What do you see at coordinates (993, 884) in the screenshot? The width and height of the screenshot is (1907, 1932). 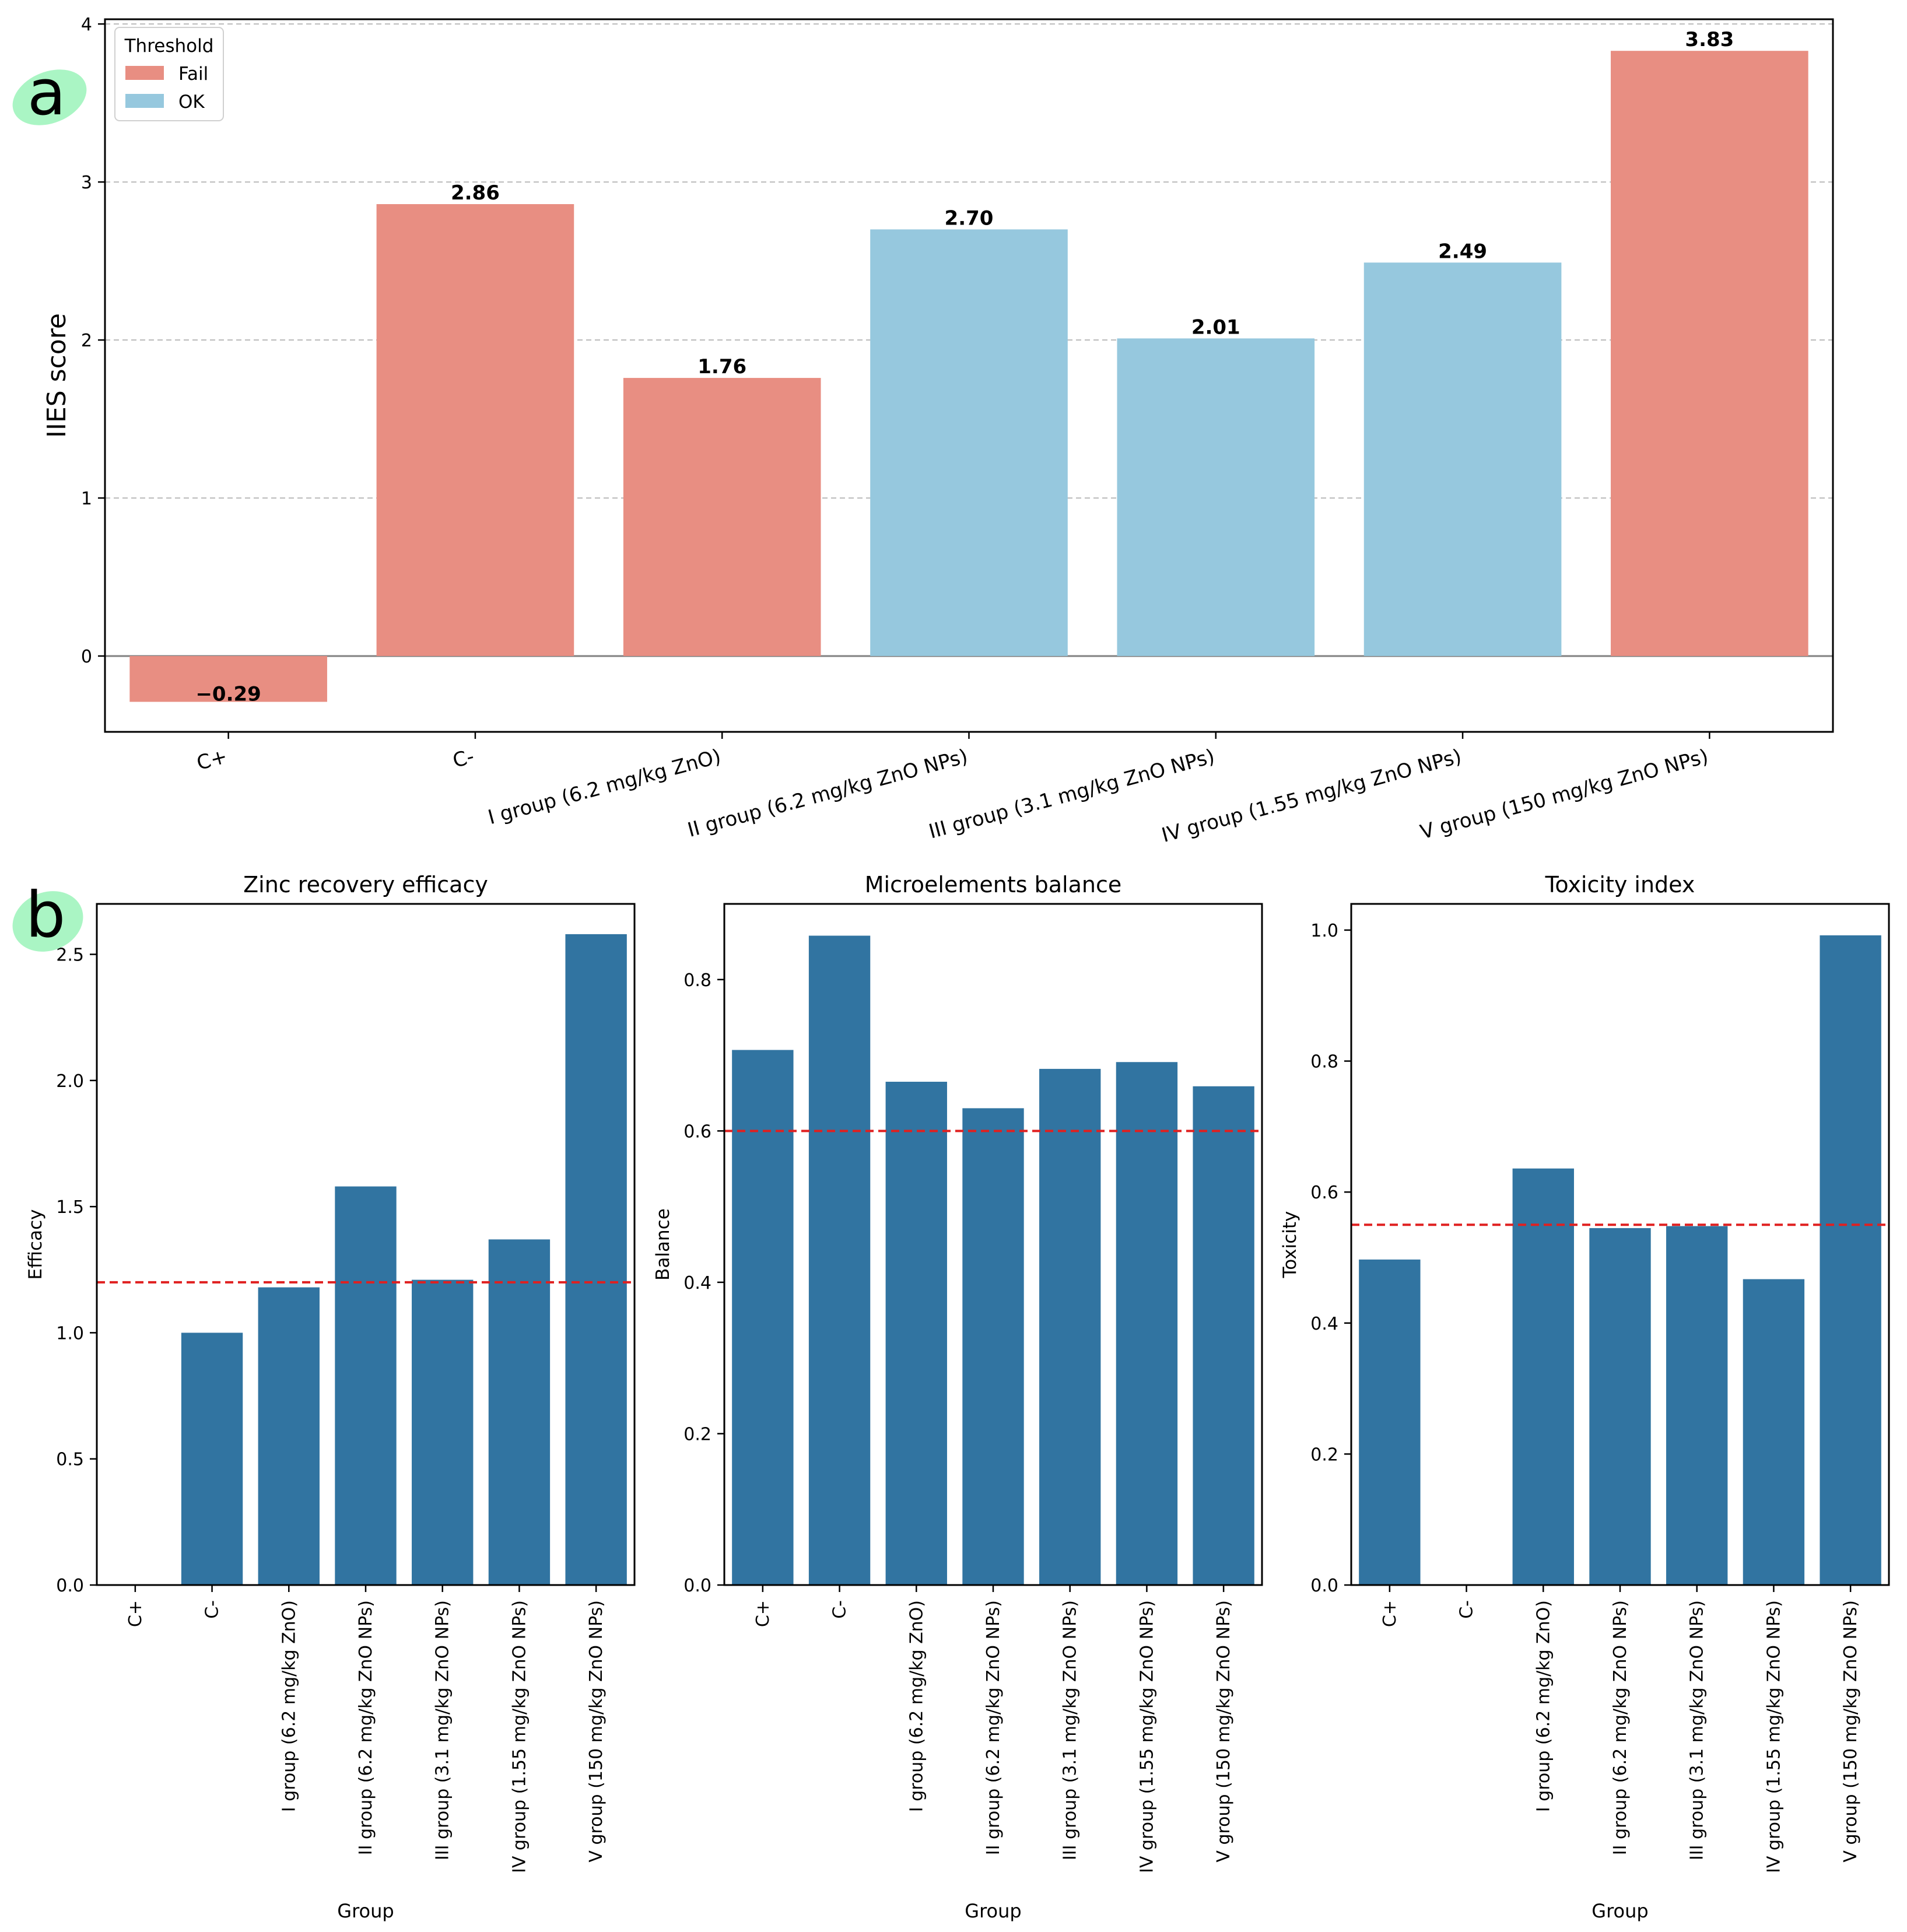 I see `subplot-title: Microelements balance` at bounding box center [993, 884].